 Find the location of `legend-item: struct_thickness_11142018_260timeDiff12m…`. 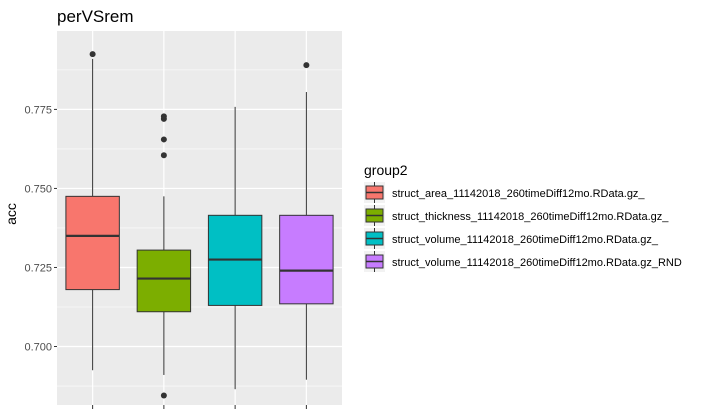

legend-item: struct_thickness_11142018_260timeDiff12m… is located at coordinates (516, 215).